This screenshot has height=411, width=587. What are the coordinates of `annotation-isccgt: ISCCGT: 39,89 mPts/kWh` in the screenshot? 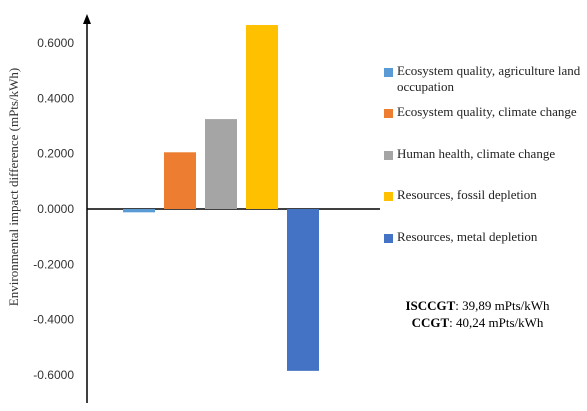 It's located at (477, 305).